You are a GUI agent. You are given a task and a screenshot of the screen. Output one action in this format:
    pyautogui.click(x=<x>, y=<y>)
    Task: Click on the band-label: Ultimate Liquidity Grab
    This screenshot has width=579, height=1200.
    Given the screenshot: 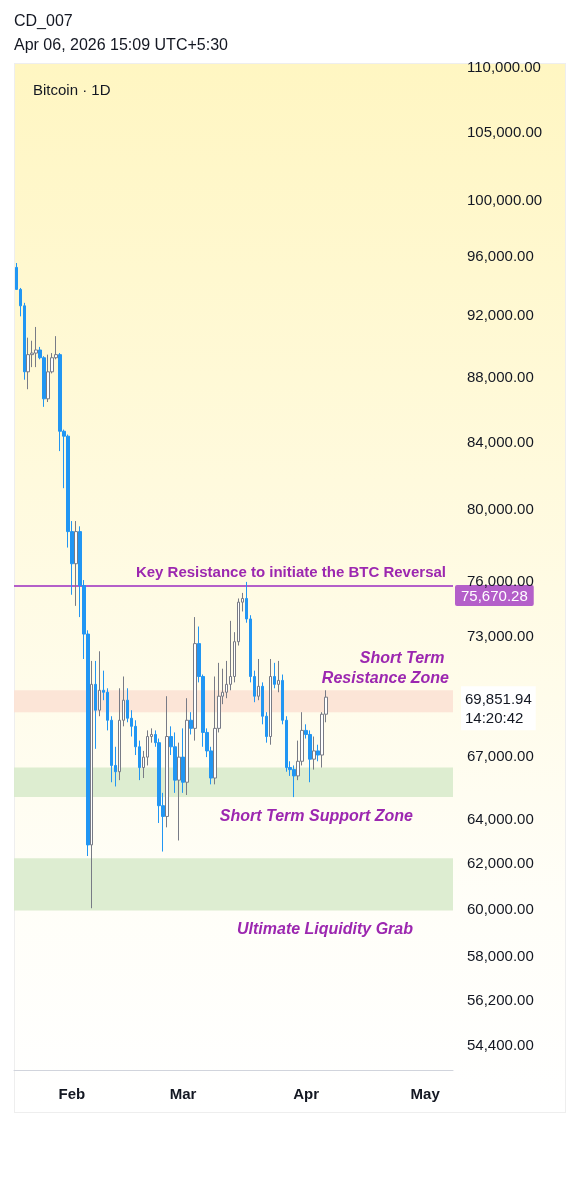 What is the action you would take?
    pyautogui.click(x=325, y=929)
    